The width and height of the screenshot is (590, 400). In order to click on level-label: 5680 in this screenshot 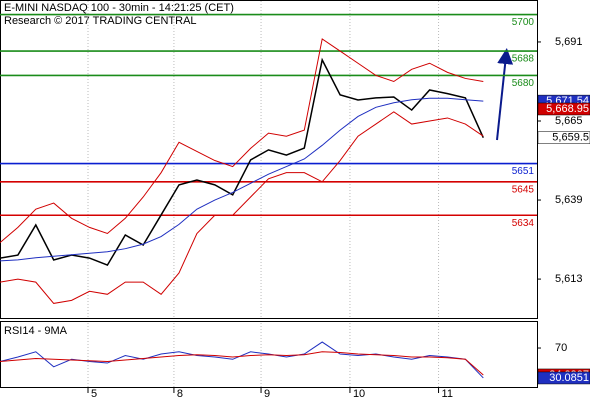, I will do `click(523, 83)`.